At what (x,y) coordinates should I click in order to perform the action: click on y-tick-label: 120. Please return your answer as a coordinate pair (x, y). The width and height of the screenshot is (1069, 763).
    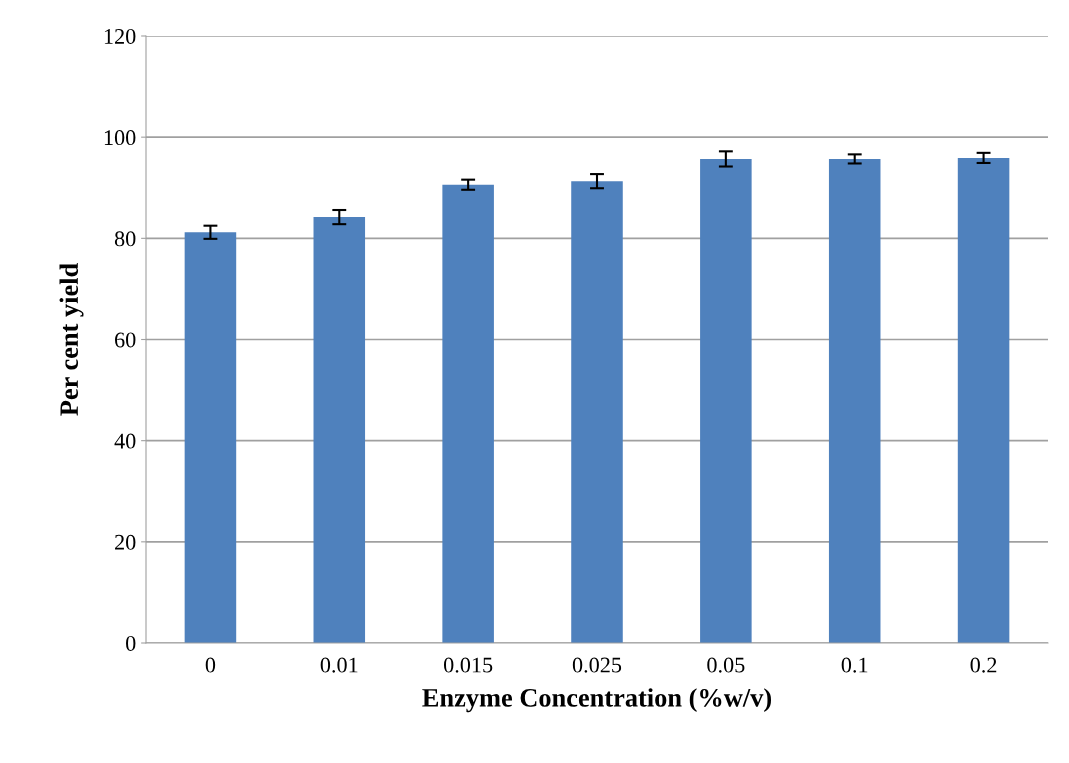
    Looking at the image, I should click on (120, 36).